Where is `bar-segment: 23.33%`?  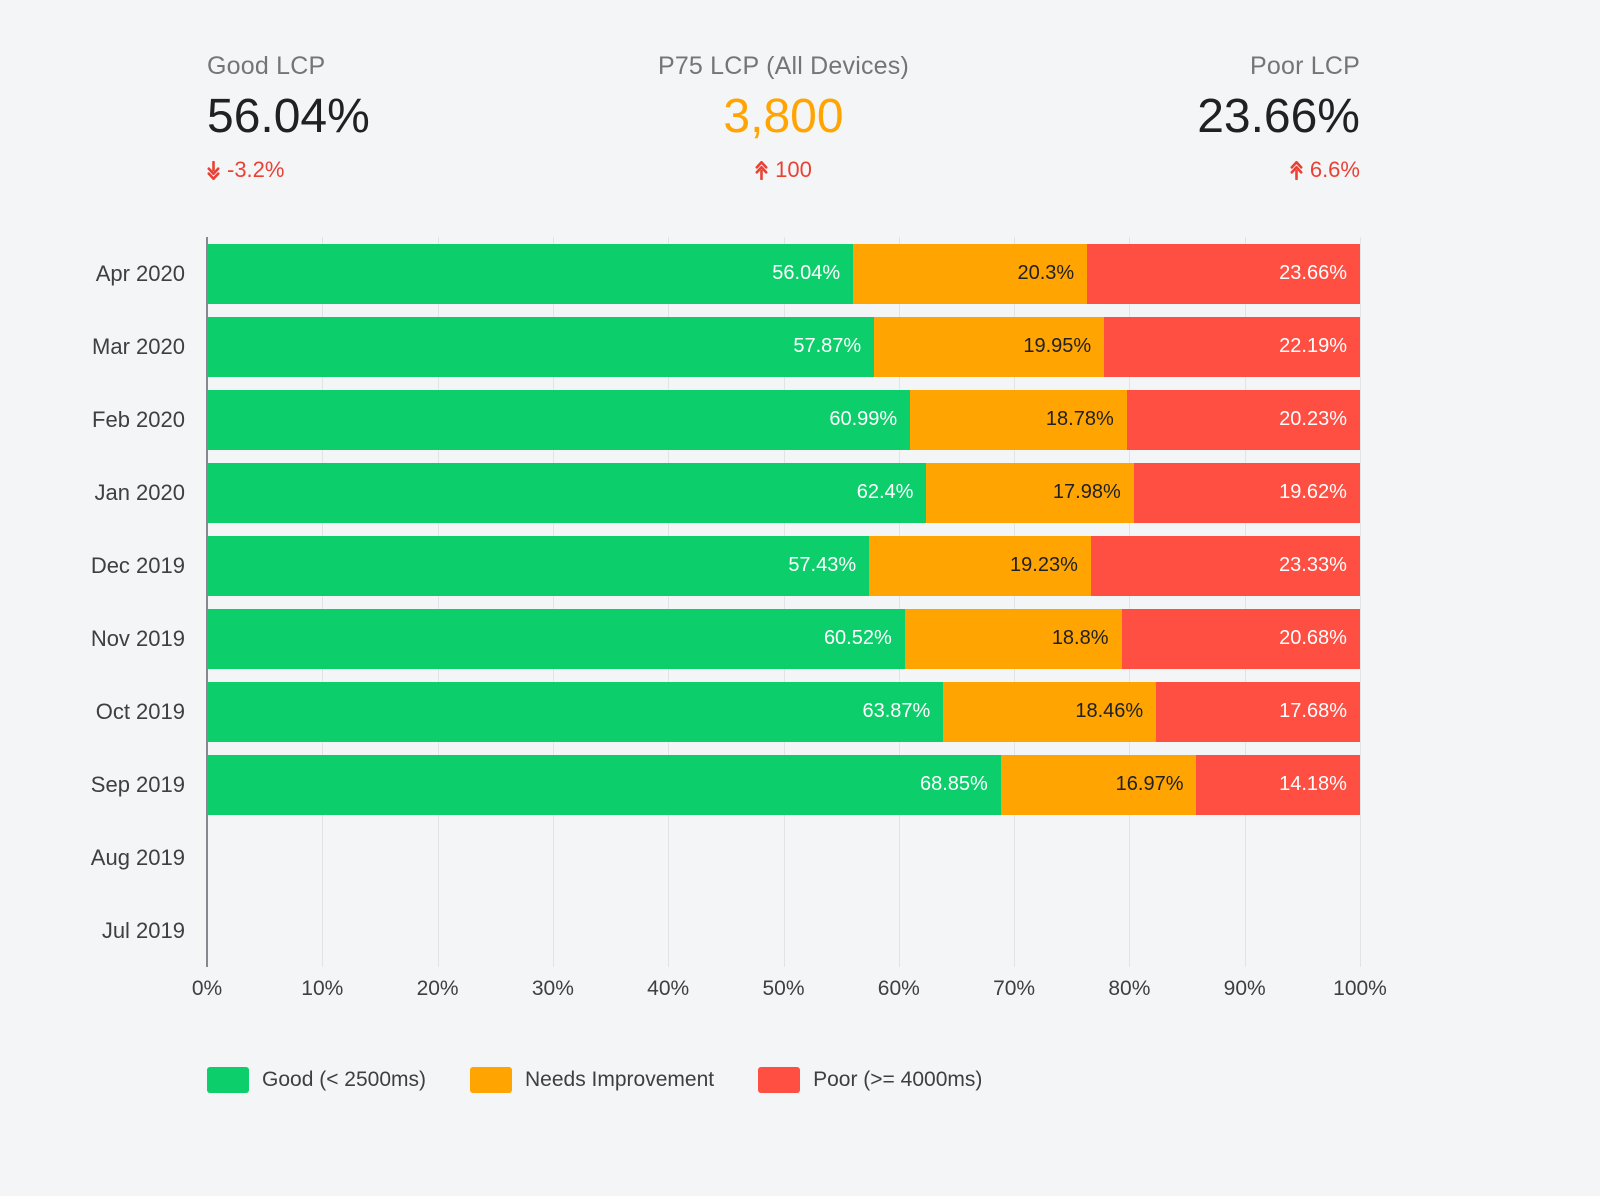
bar-segment: 23.33% is located at coordinates (1225, 565).